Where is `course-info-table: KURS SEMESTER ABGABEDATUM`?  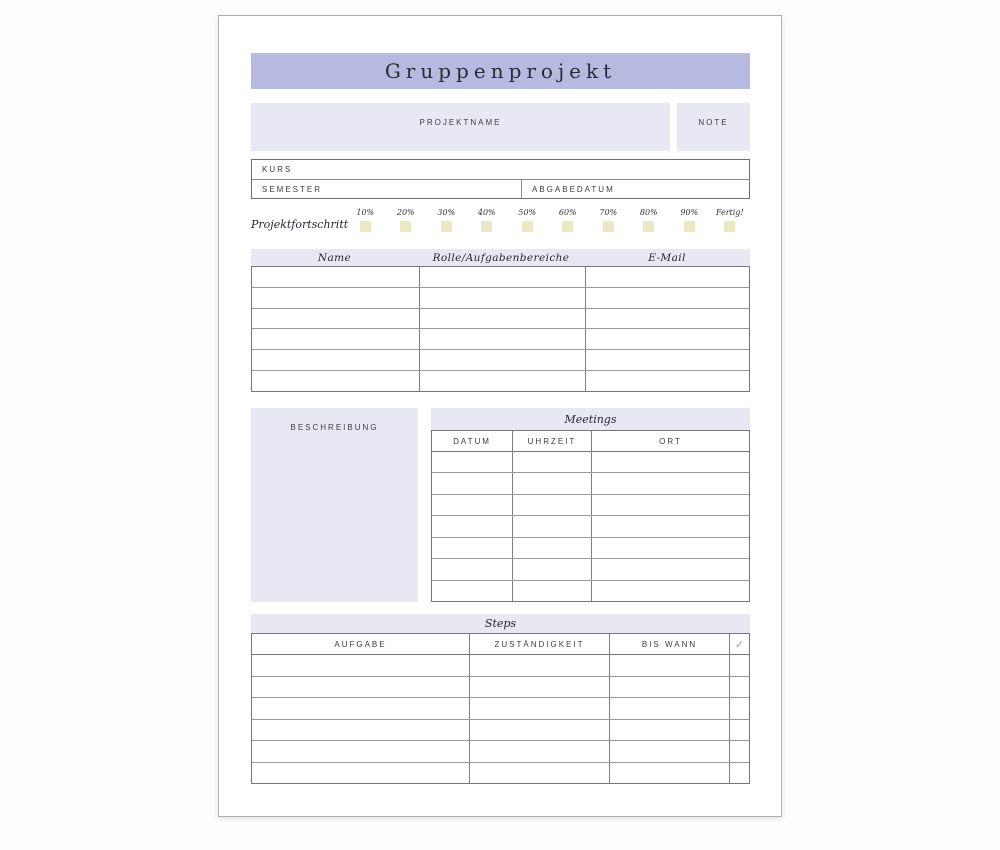 course-info-table: KURS SEMESTER ABGABEDATUM is located at coordinates (500, 179).